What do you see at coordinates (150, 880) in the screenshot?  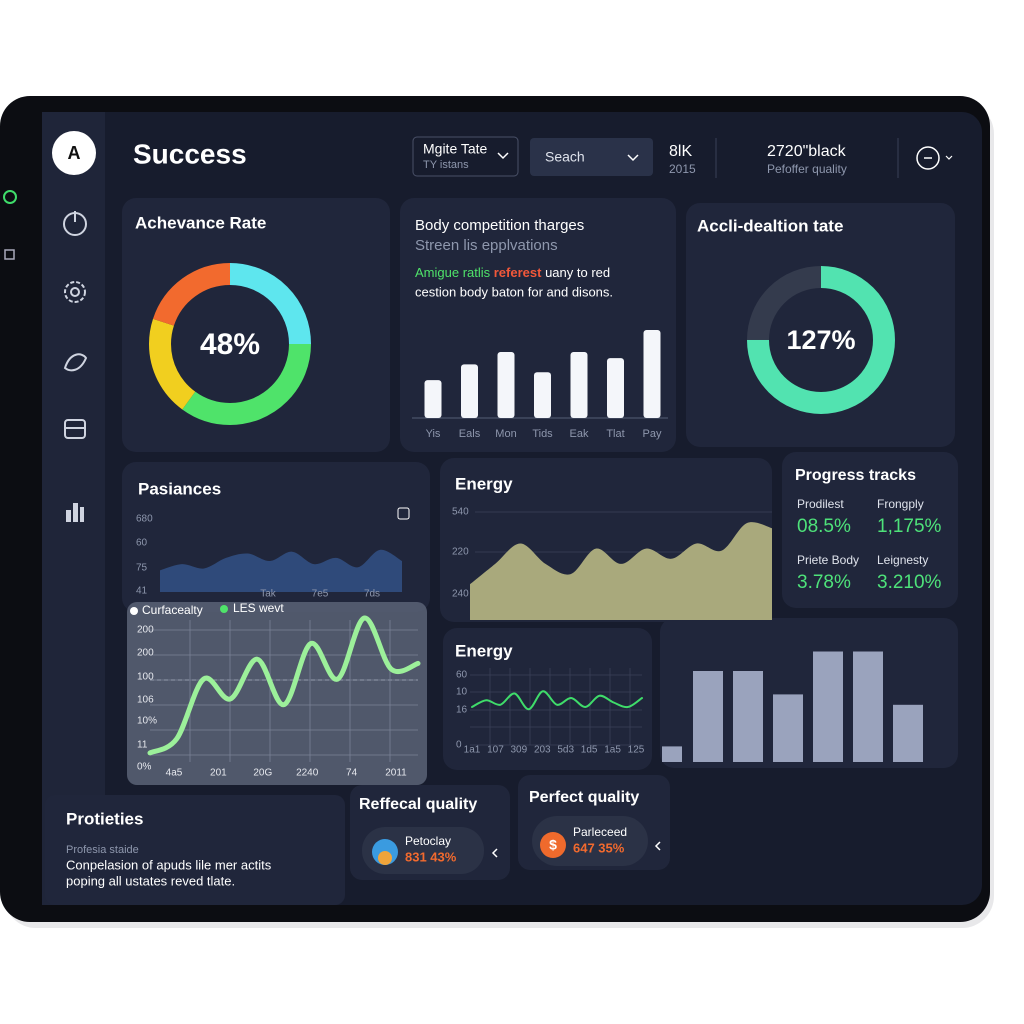 I see `label: poping all ustates reved tlate.` at bounding box center [150, 880].